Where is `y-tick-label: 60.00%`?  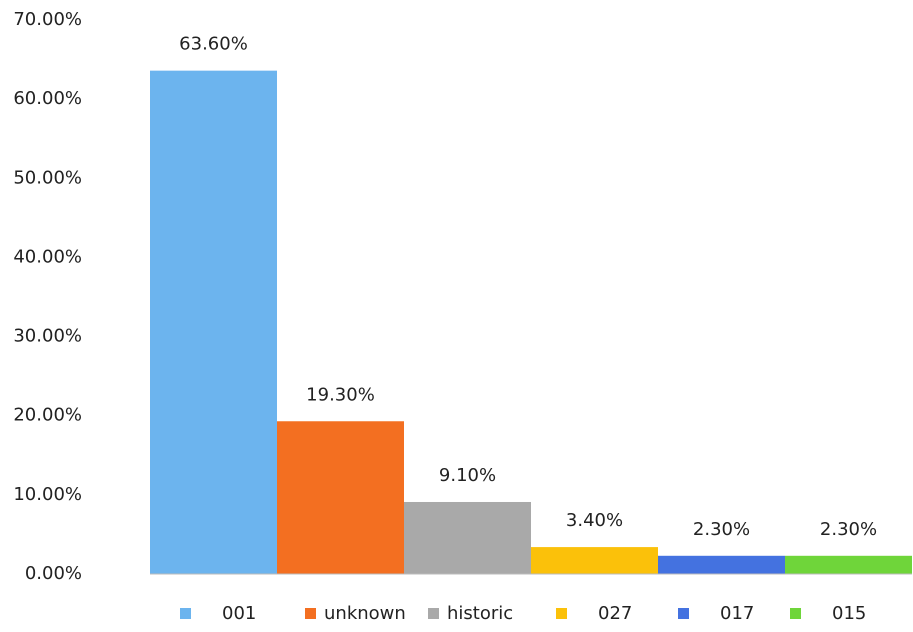
y-tick-label: 60.00% is located at coordinates (47, 98).